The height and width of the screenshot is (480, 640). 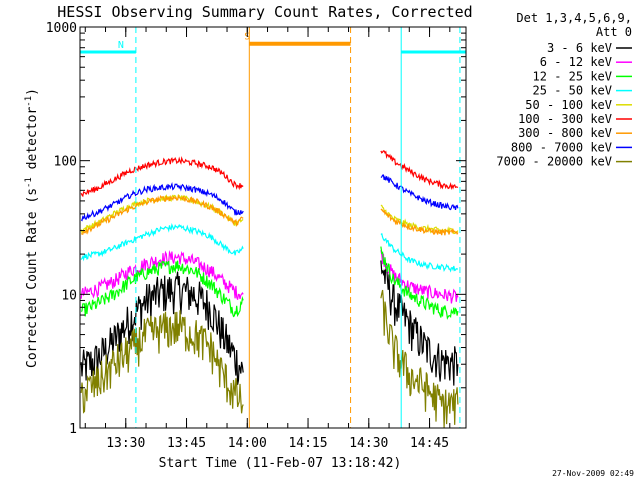 I want to click on y-axis-label-sup1: -1, so click(x=29, y=182).